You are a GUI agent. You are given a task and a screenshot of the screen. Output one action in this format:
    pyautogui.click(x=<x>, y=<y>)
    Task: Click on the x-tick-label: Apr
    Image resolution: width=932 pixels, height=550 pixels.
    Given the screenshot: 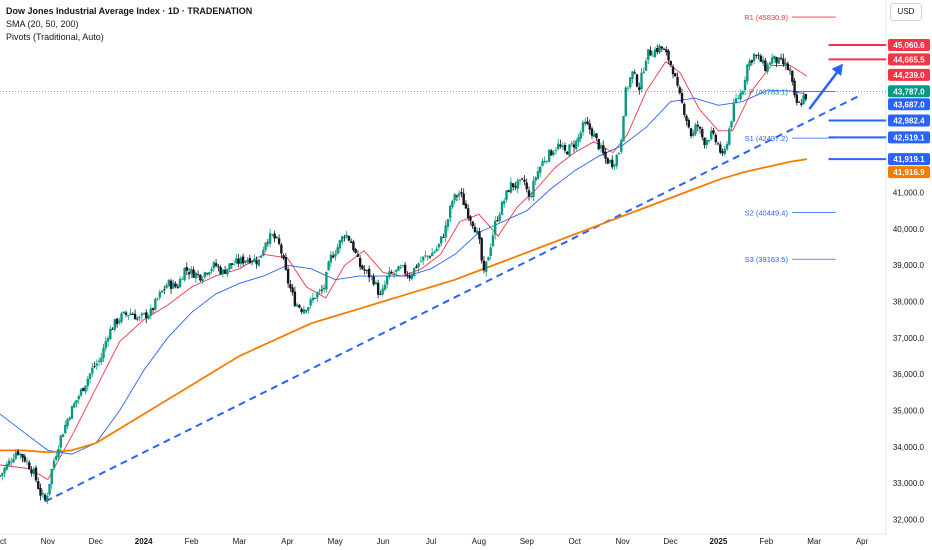 What is the action you would take?
    pyautogui.click(x=287, y=541)
    